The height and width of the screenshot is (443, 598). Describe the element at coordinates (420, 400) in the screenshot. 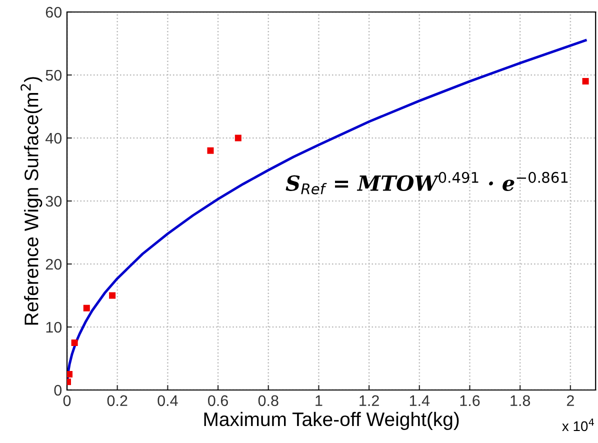

I see `x-tick-label: 1.4` at that location.